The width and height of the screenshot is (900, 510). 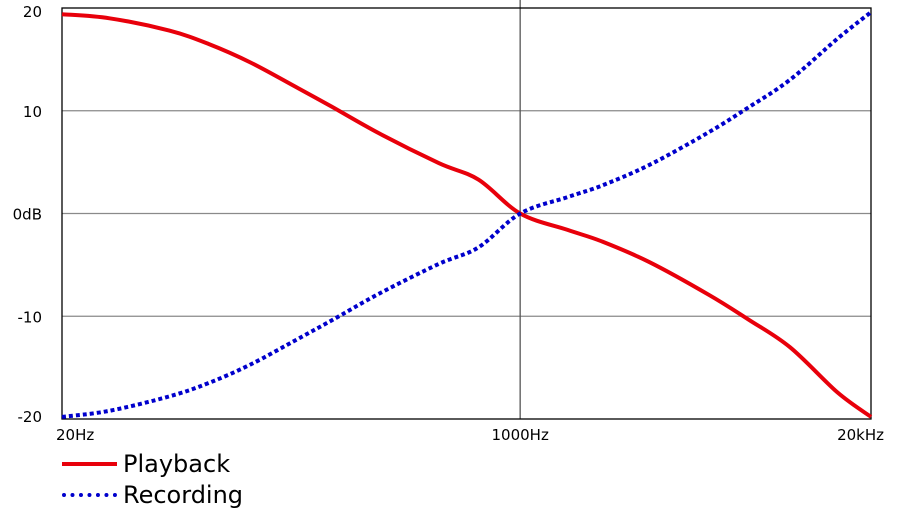 What do you see at coordinates (89, 463) in the screenshot?
I see `legend-swatch-playback` at bounding box center [89, 463].